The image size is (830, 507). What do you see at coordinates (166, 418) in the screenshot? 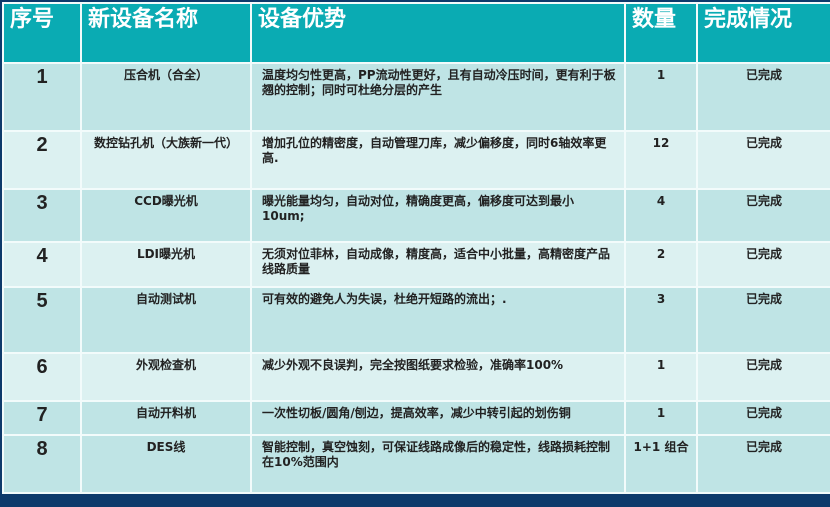
I see `equipment-name: 自动开料机` at bounding box center [166, 418].